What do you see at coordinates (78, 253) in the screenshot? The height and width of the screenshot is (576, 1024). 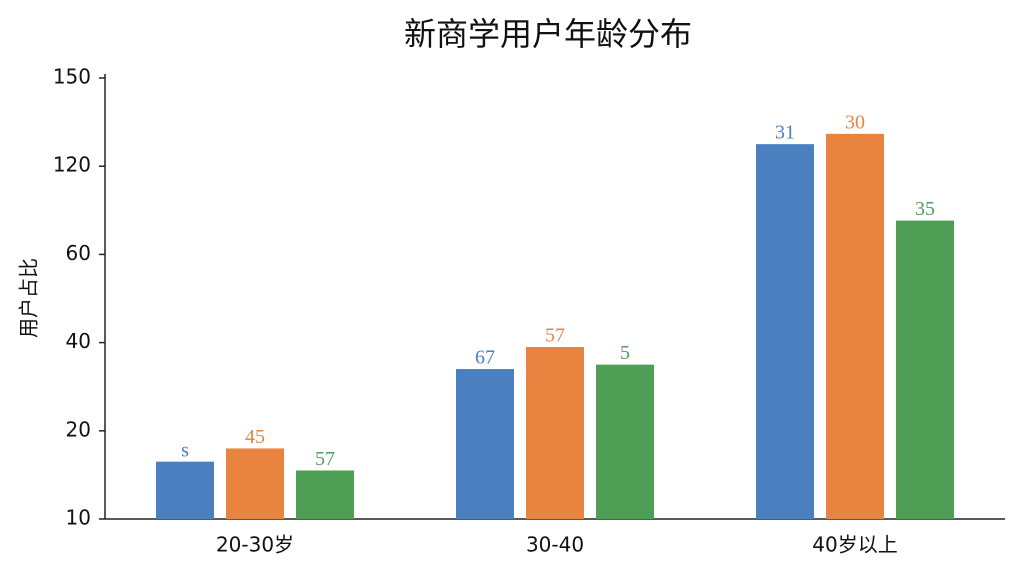 I see `y-tick-label: 60` at bounding box center [78, 253].